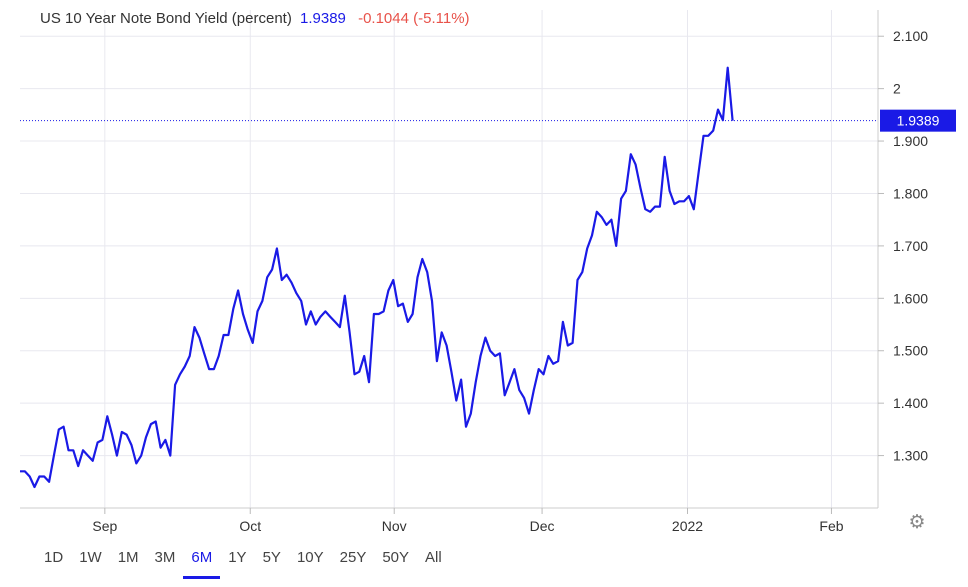 Image resolution: width=968 pixels, height=587 pixels. Describe the element at coordinates (166, 18) in the screenshot. I see `series-name: US 10 Year Note Bond Yield (percent)` at that location.